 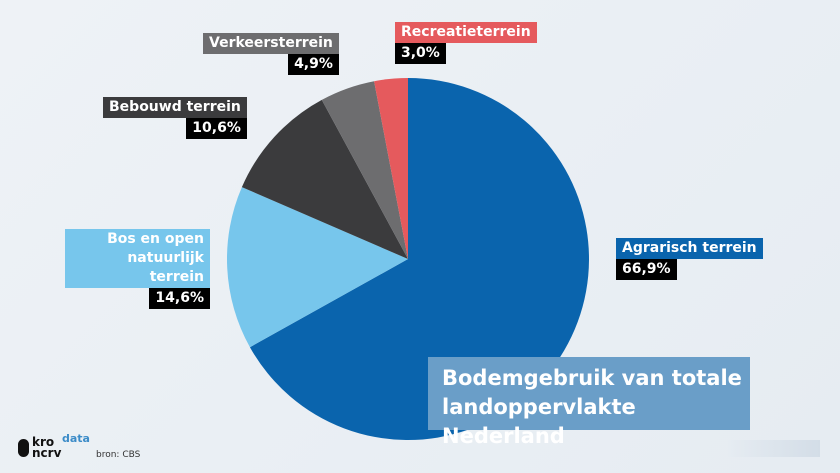 I want to click on slice-label: Bos en open natuurlijk terrein, so click(x=137, y=258).